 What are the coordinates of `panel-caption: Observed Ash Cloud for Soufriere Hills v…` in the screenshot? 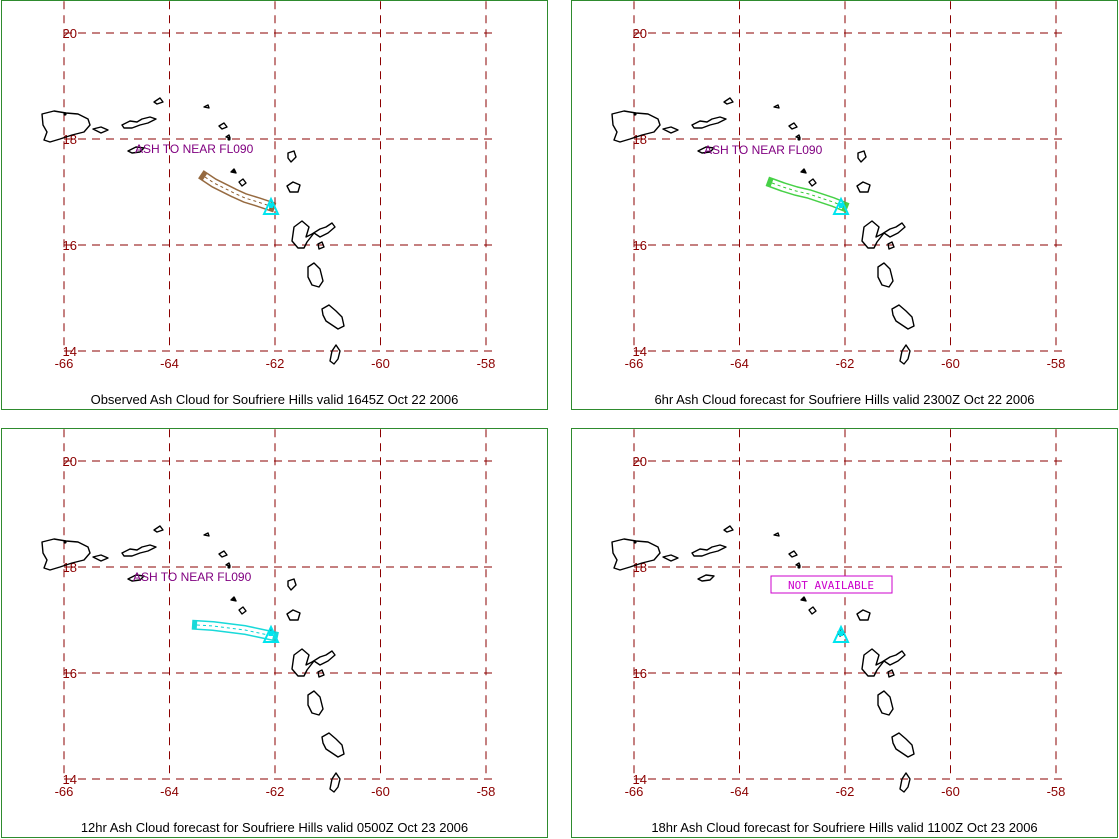 It's located at (274, 399).